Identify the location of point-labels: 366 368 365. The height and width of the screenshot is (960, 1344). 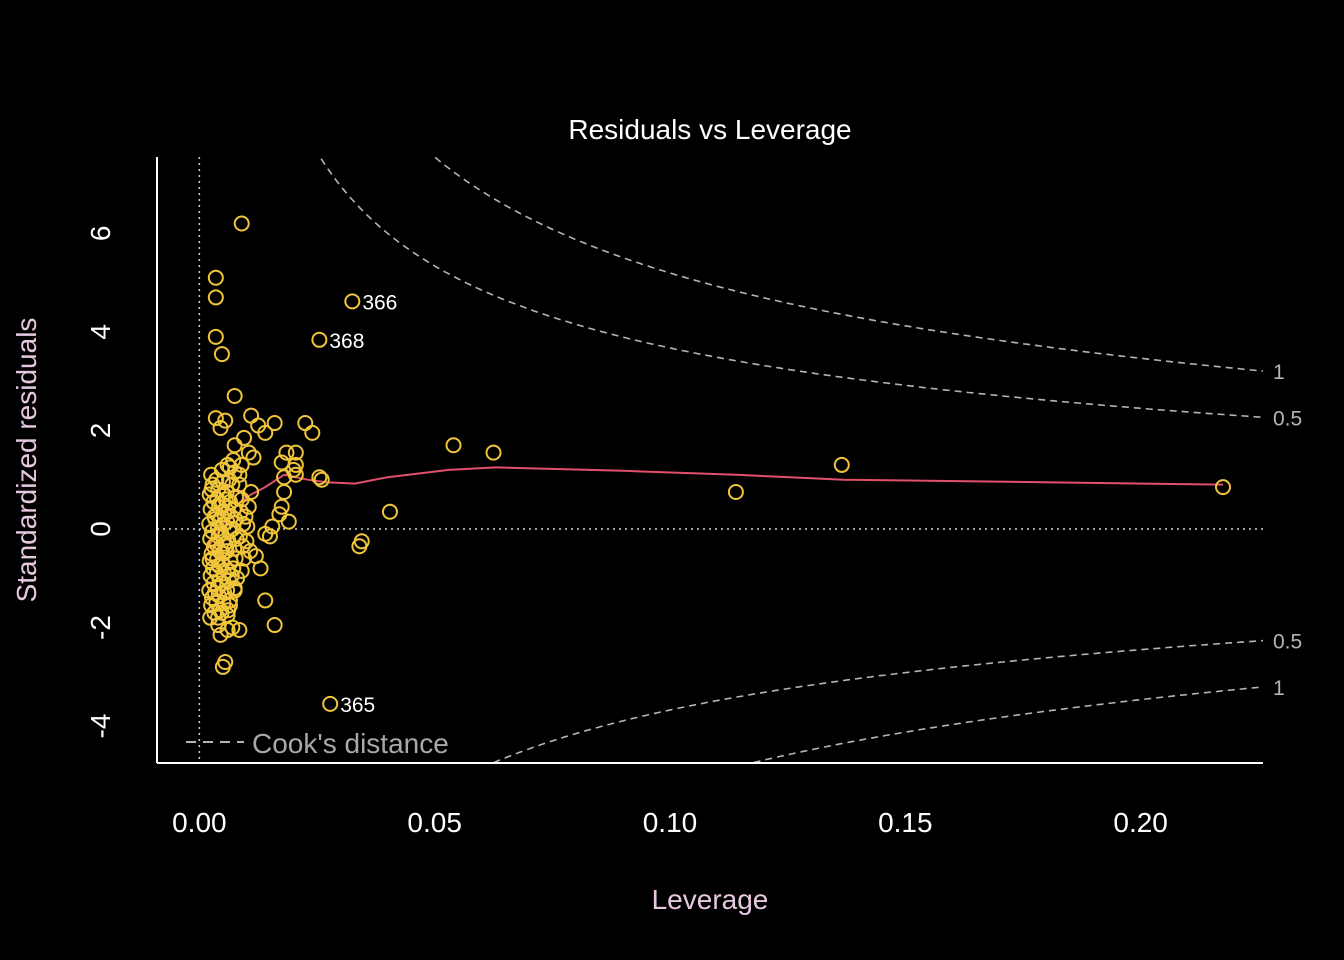
(363, 504).